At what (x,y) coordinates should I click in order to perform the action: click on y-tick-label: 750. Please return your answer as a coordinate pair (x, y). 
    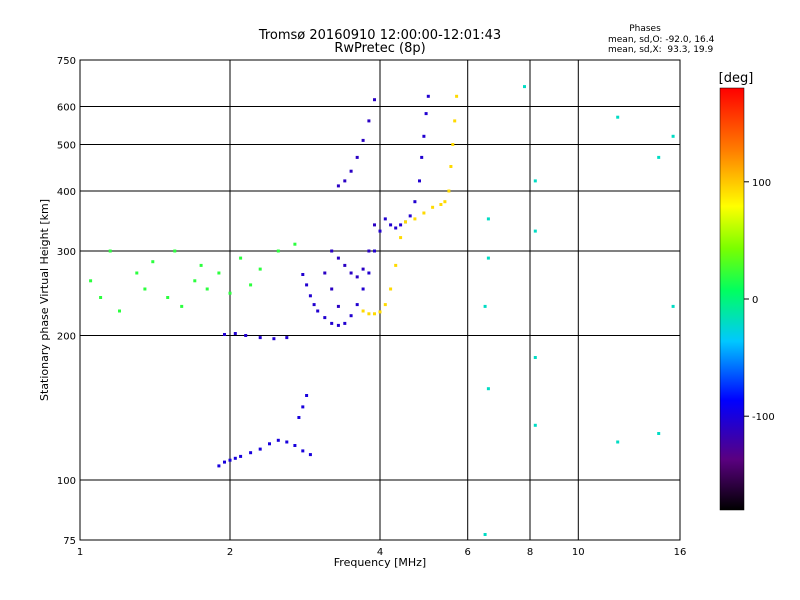
    Looking at the image, I should click on (66, 61).